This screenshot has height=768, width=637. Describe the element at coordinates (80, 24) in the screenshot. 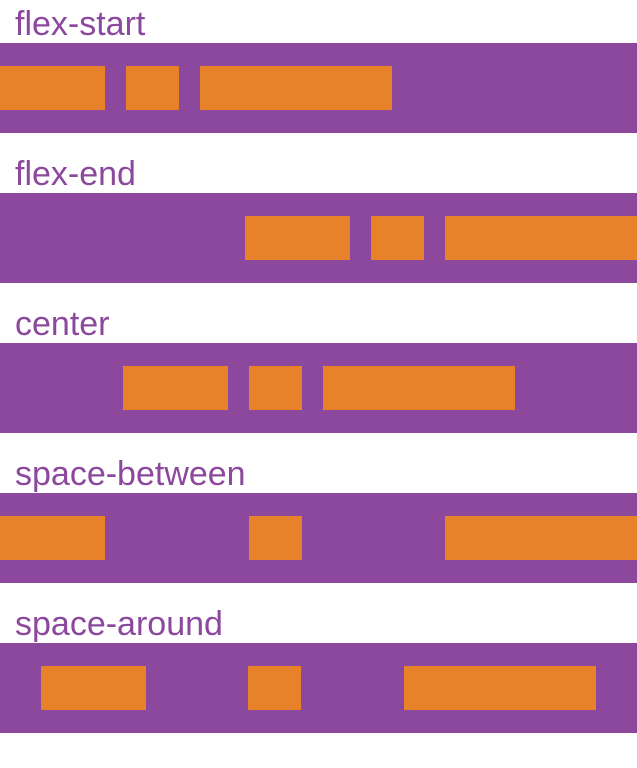

I see `justify-content-label: flex-start` at that location.